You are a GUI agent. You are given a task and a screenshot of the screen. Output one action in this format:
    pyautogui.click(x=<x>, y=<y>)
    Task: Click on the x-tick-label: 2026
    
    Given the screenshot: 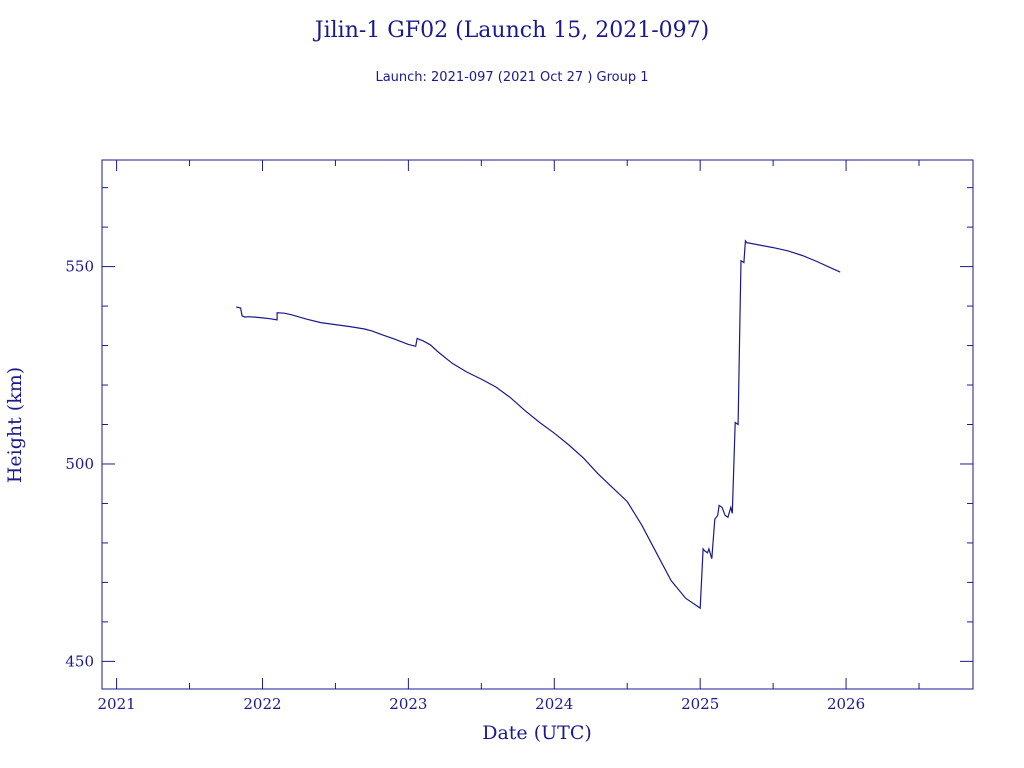 What is the action you would take?
    pyautogui.click(x=846, y=704)
    